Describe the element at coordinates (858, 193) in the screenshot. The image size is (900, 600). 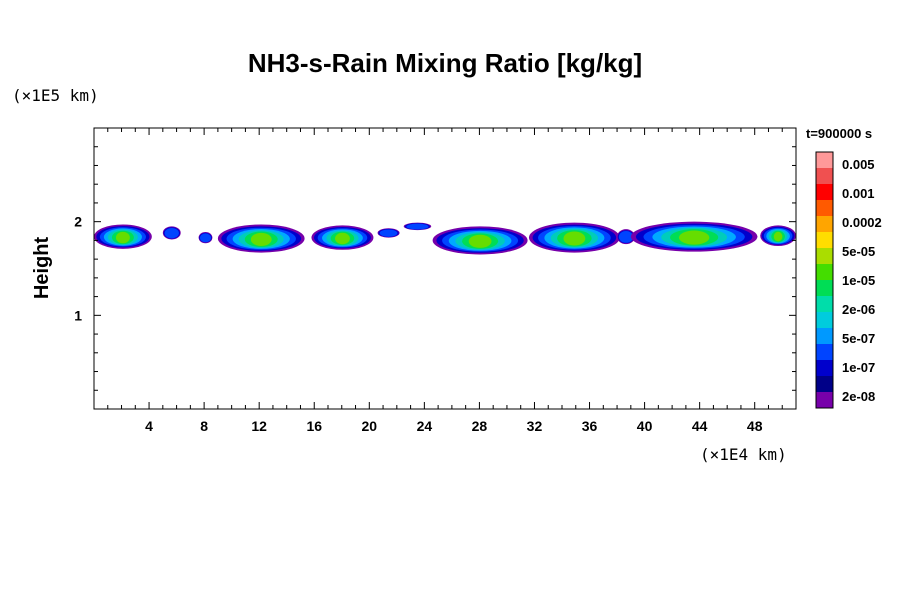
I see `colorbar-level-label: 0.001` at that location.